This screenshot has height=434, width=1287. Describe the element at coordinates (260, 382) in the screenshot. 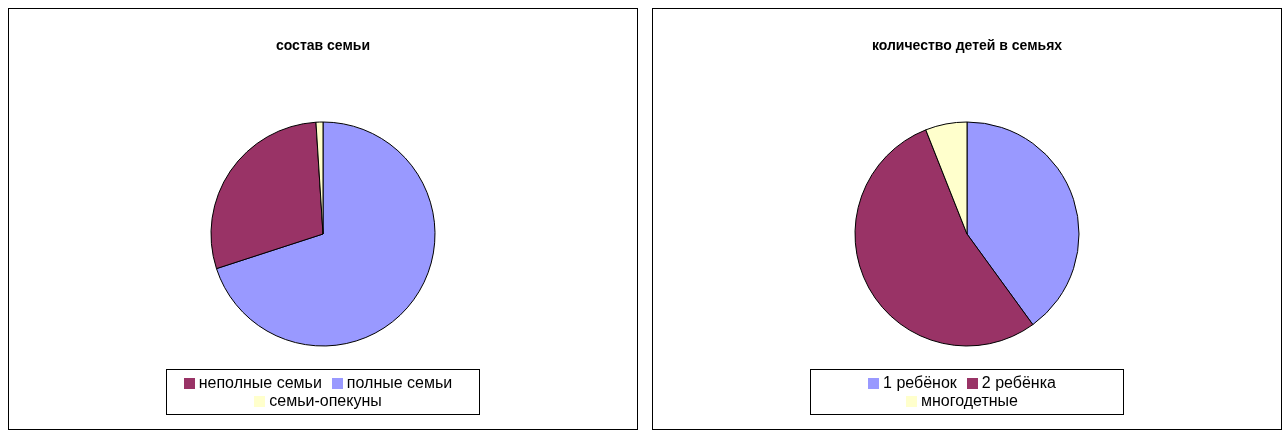

I see `legend-label: неполные семьи` at that location.